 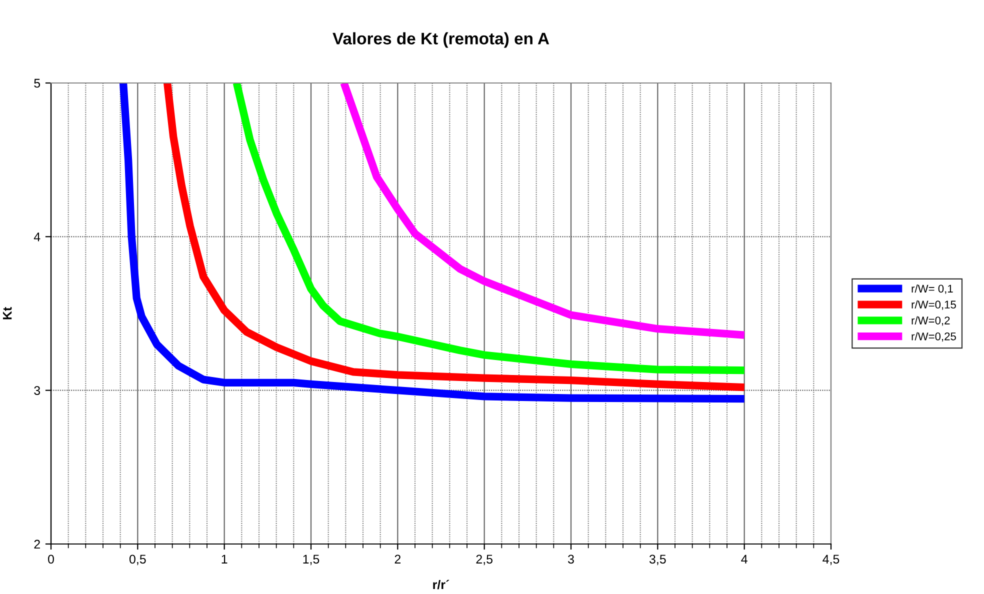 What do you see at coordinates (137, 560) in the screenshot?
I see `x-tick-label: 0,5` at bounding box center [137, 560].